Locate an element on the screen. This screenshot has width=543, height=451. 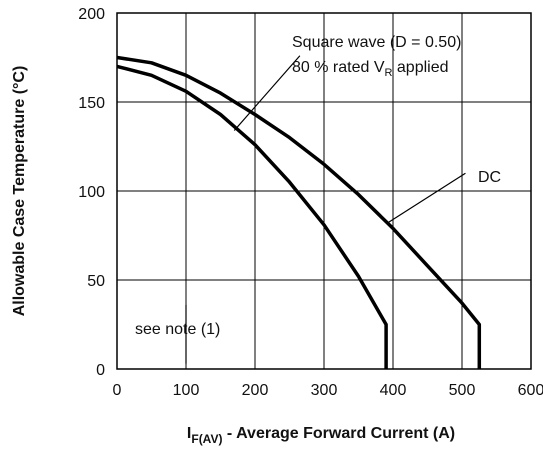
y-tick-label-200: 200 is located at coordinates (91, 14).